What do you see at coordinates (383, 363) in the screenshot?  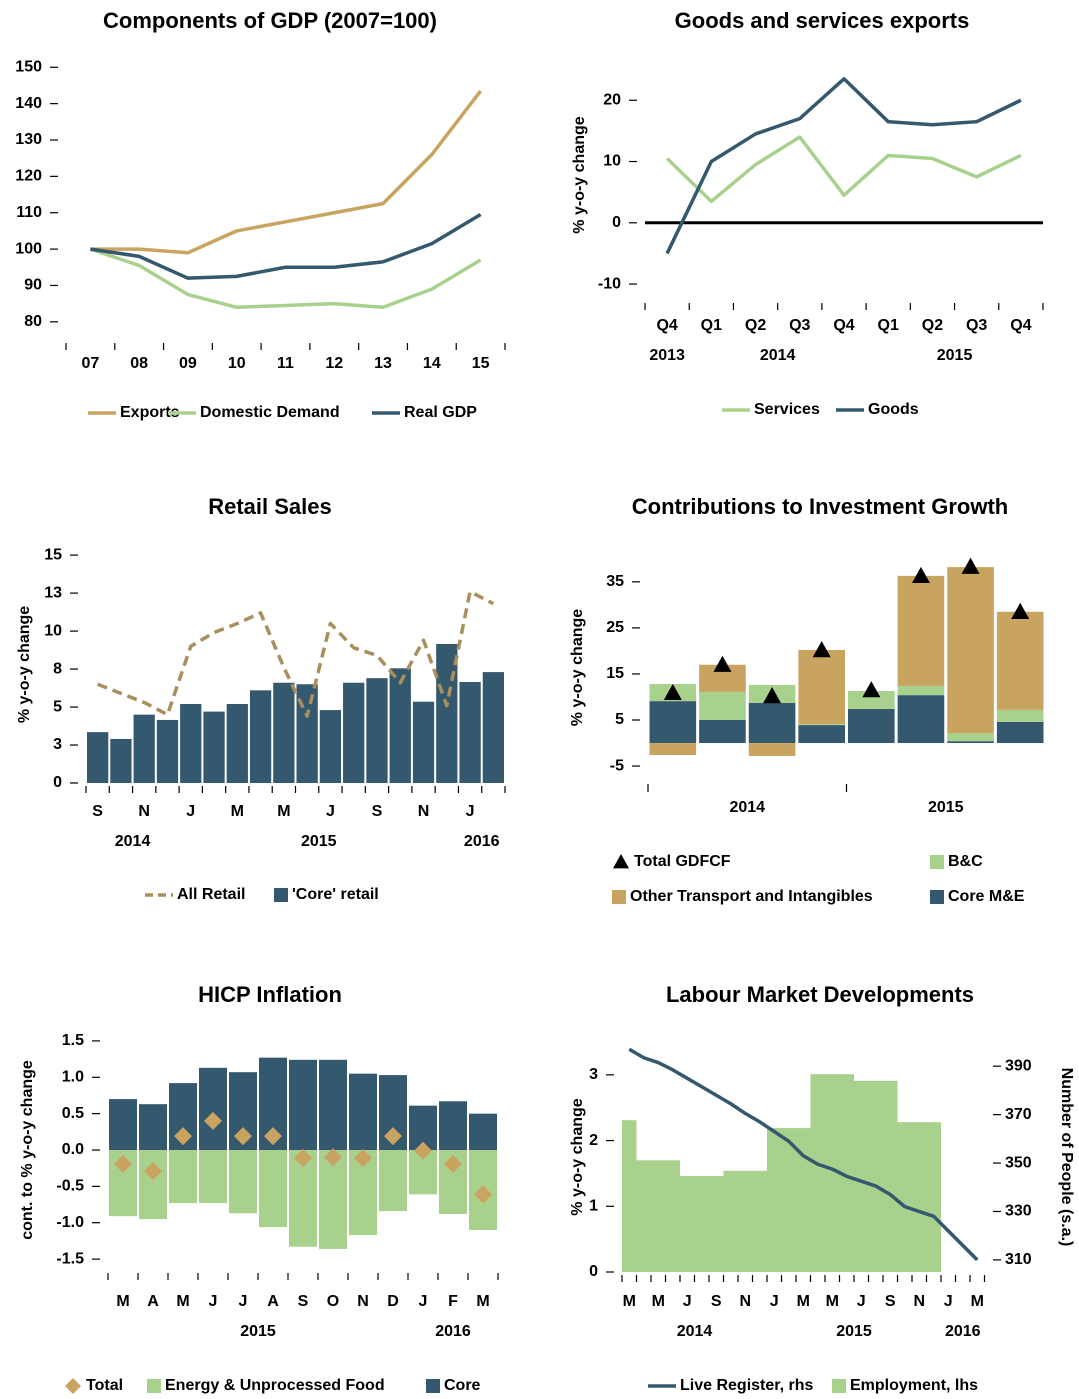 I see `x-tick-label: 13` at bounding box center [383, 363].